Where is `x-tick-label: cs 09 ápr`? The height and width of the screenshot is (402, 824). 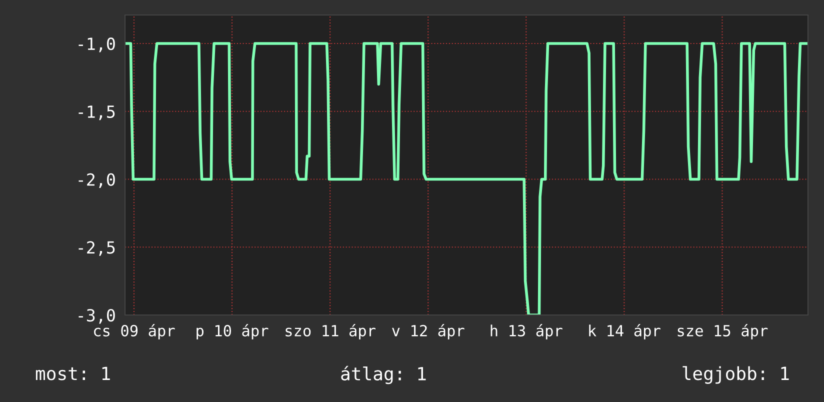
x-tick-label: cs 09 ápr is located at coordinates (134, 332).